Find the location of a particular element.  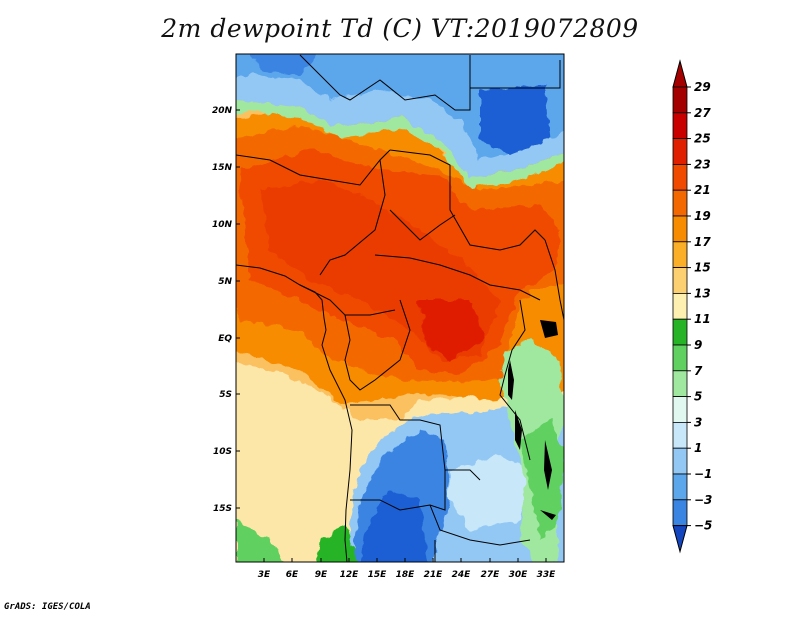

lake-victoria is located at coordinates (549, 329).